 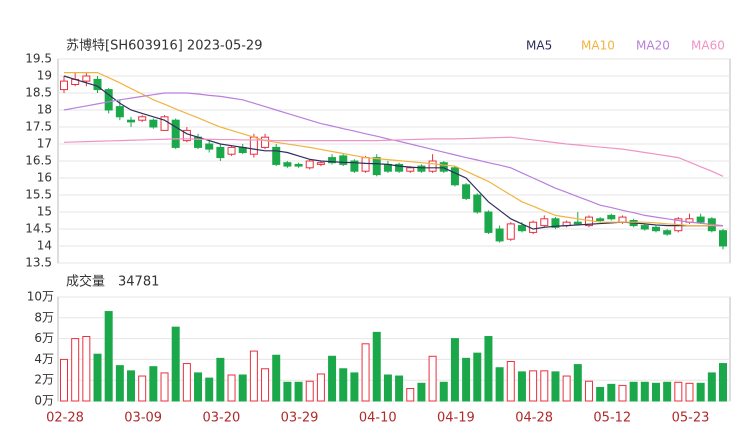 What do you see at coordinates (44, 212) in the screenshot?
I see `y-tick-label: 15` at bounding box center [44, 212].